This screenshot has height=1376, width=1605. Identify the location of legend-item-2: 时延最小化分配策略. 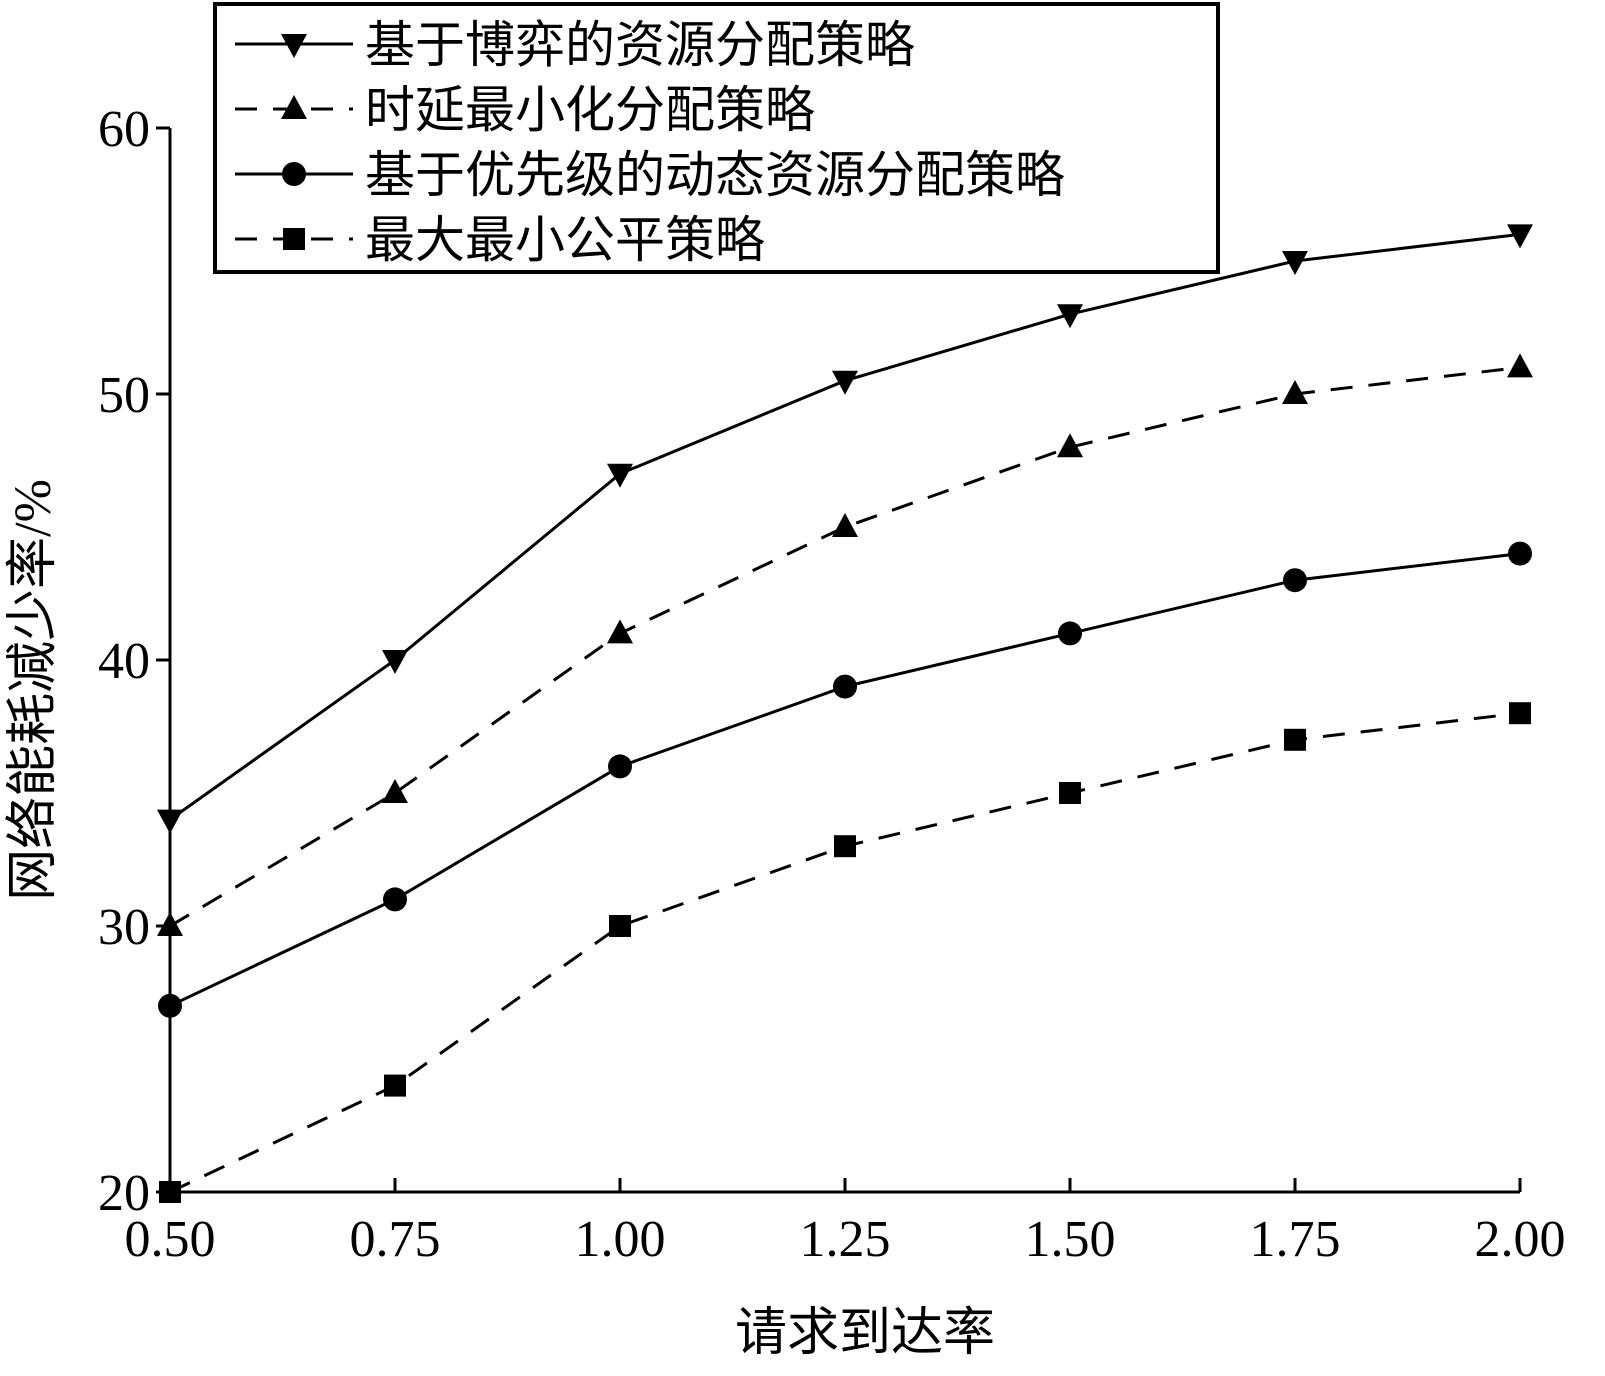
(525, 110).